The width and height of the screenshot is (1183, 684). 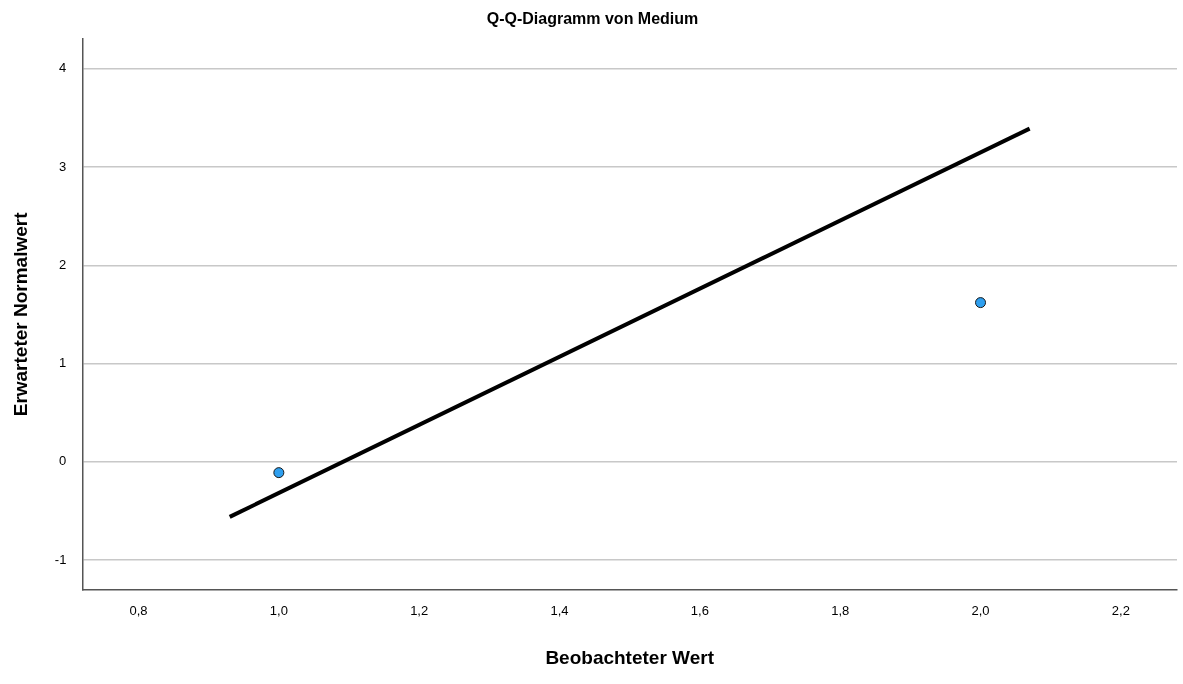 I want to click on y-tick-label: 1, so click(x=63, y=363).